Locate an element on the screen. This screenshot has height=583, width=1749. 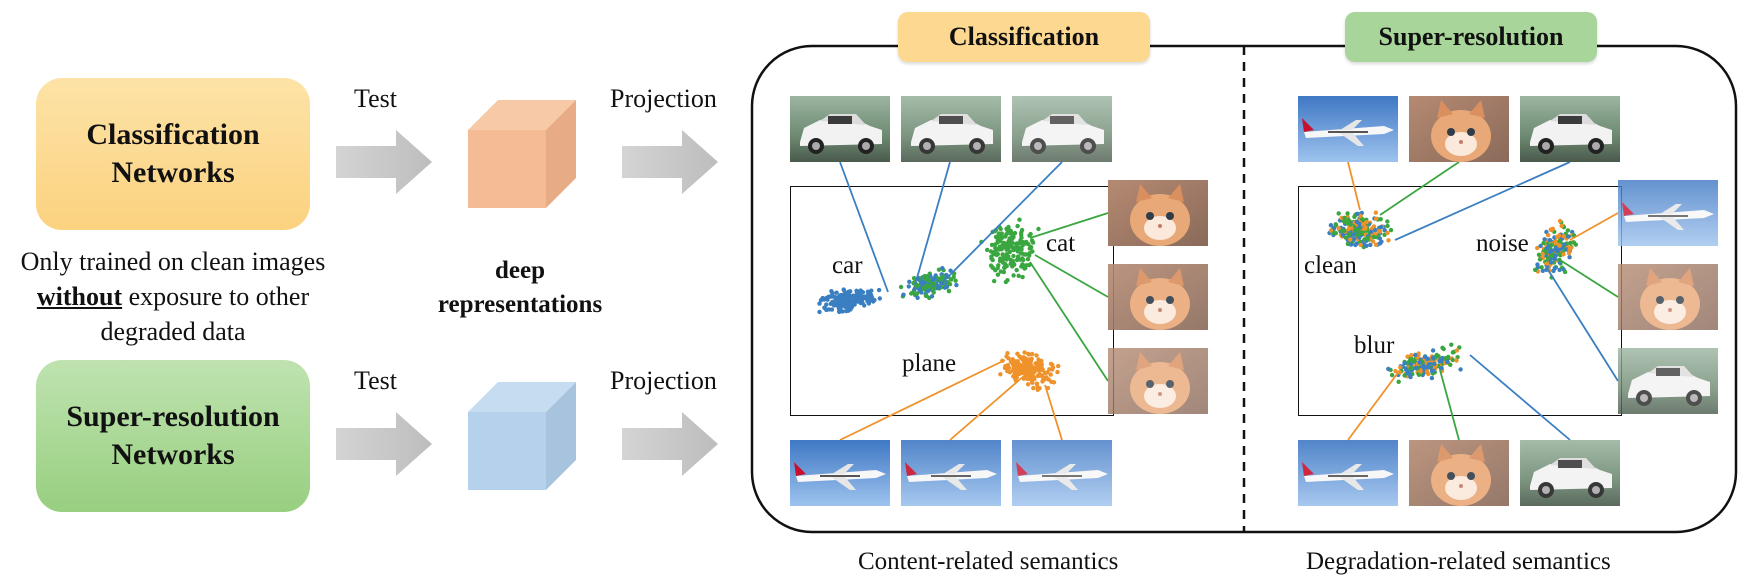
blur-plane-thumbnail is located at coordinates (1348, 473).